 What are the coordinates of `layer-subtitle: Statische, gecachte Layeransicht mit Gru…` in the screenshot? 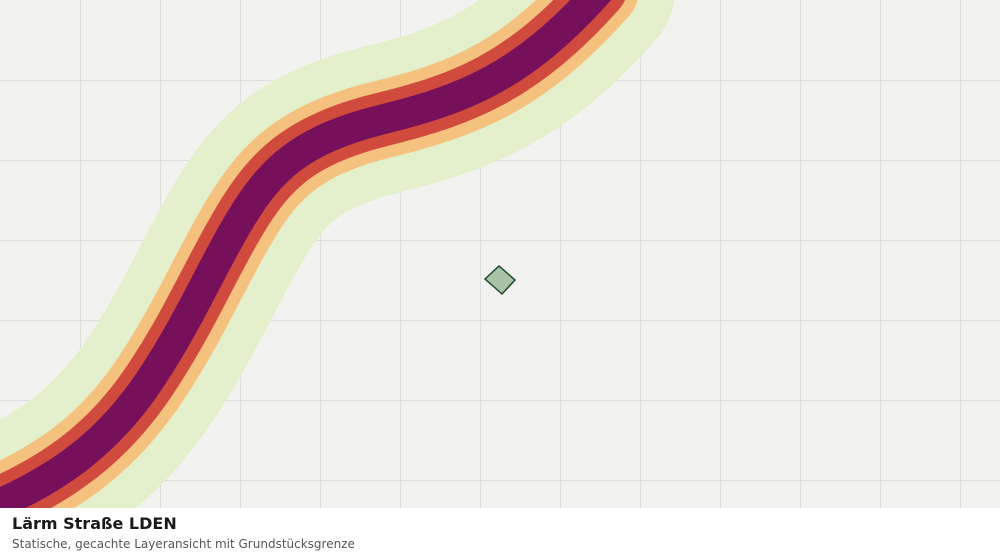 It's located at (183, 544).